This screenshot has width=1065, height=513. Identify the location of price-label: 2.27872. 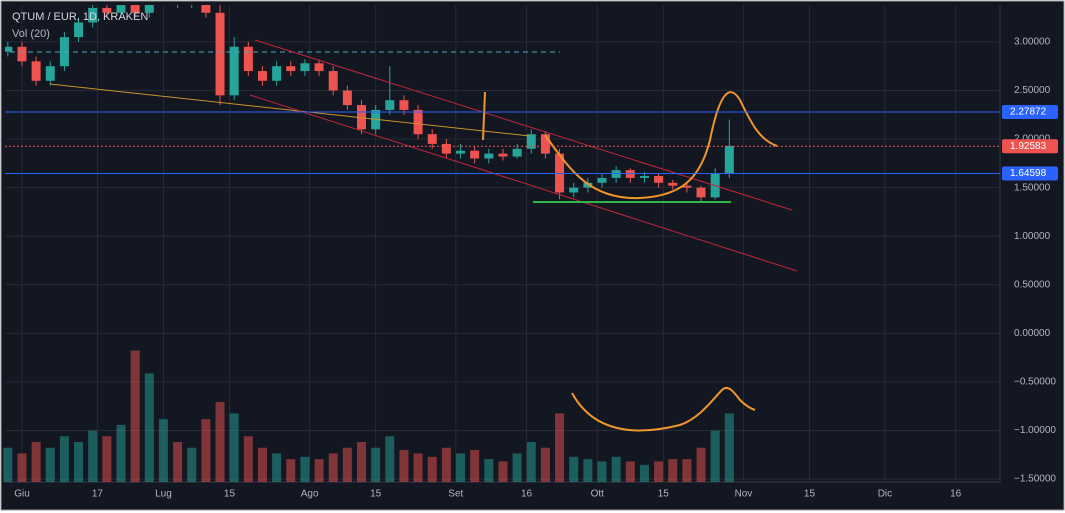
(1028, 112).